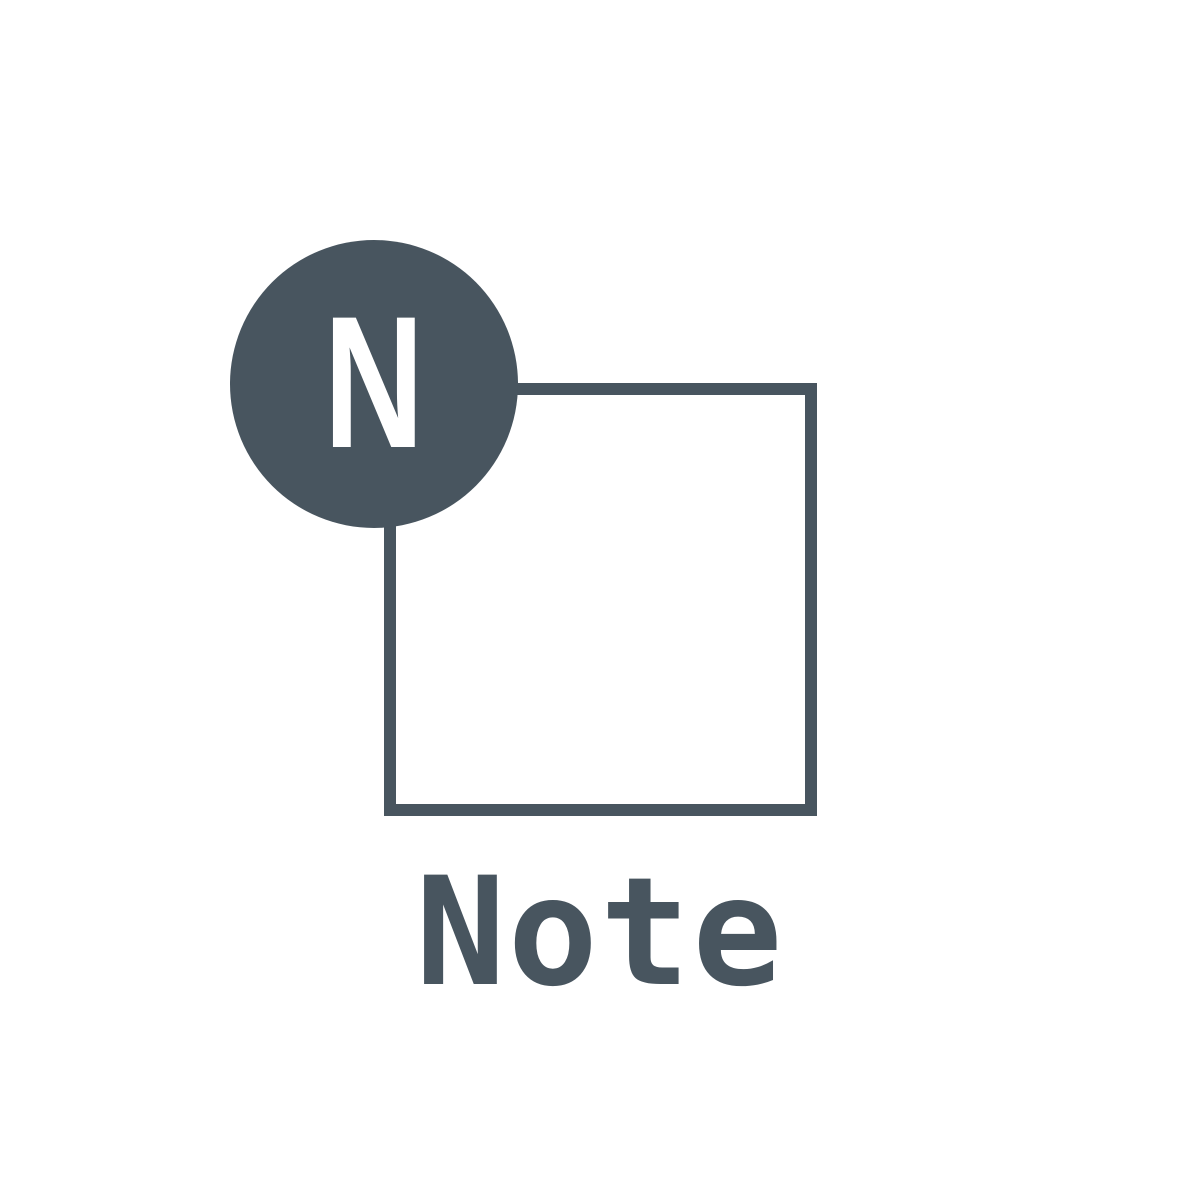  I want to click on letter-badge: N, so click(374, 384).